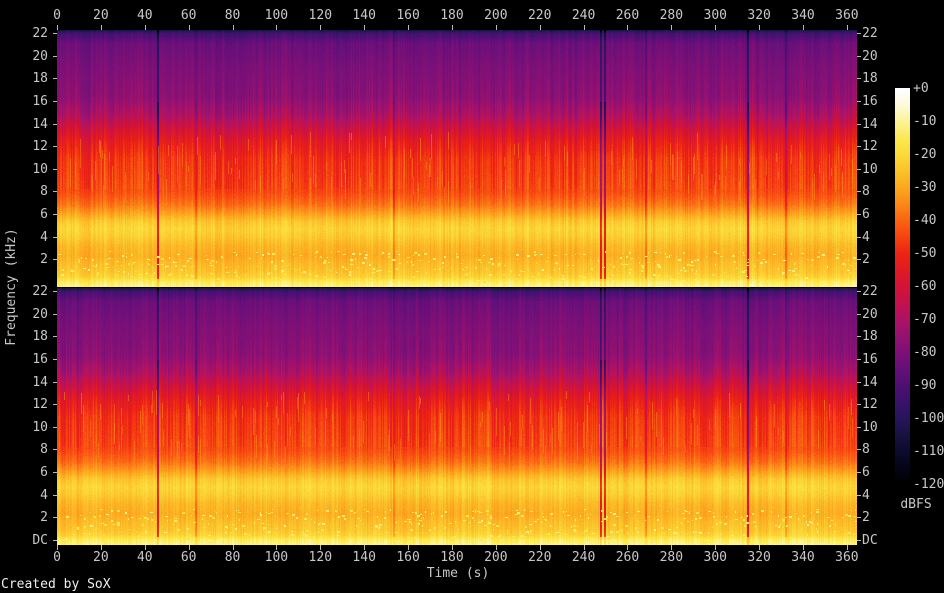 The image size is (944, 593). Describe the element at coordinates (56, 584) in the screenshot. I see `sox-credit: Created by SoX` at that location.